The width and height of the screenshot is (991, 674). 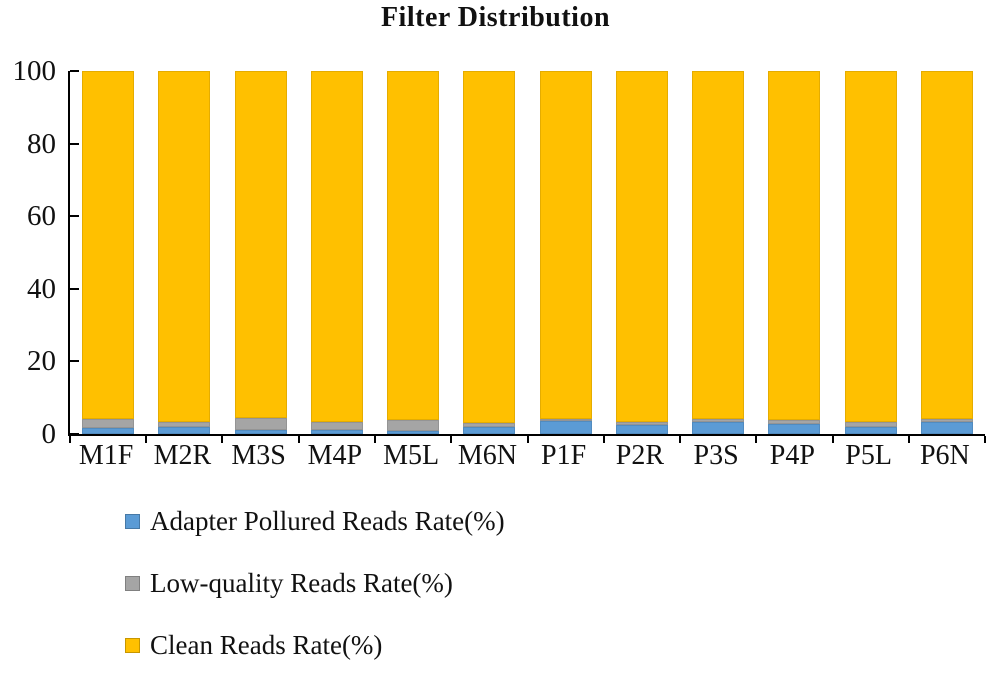 I want to click on x-axis-label-m5l: M5L, so click(x=411, y=455).